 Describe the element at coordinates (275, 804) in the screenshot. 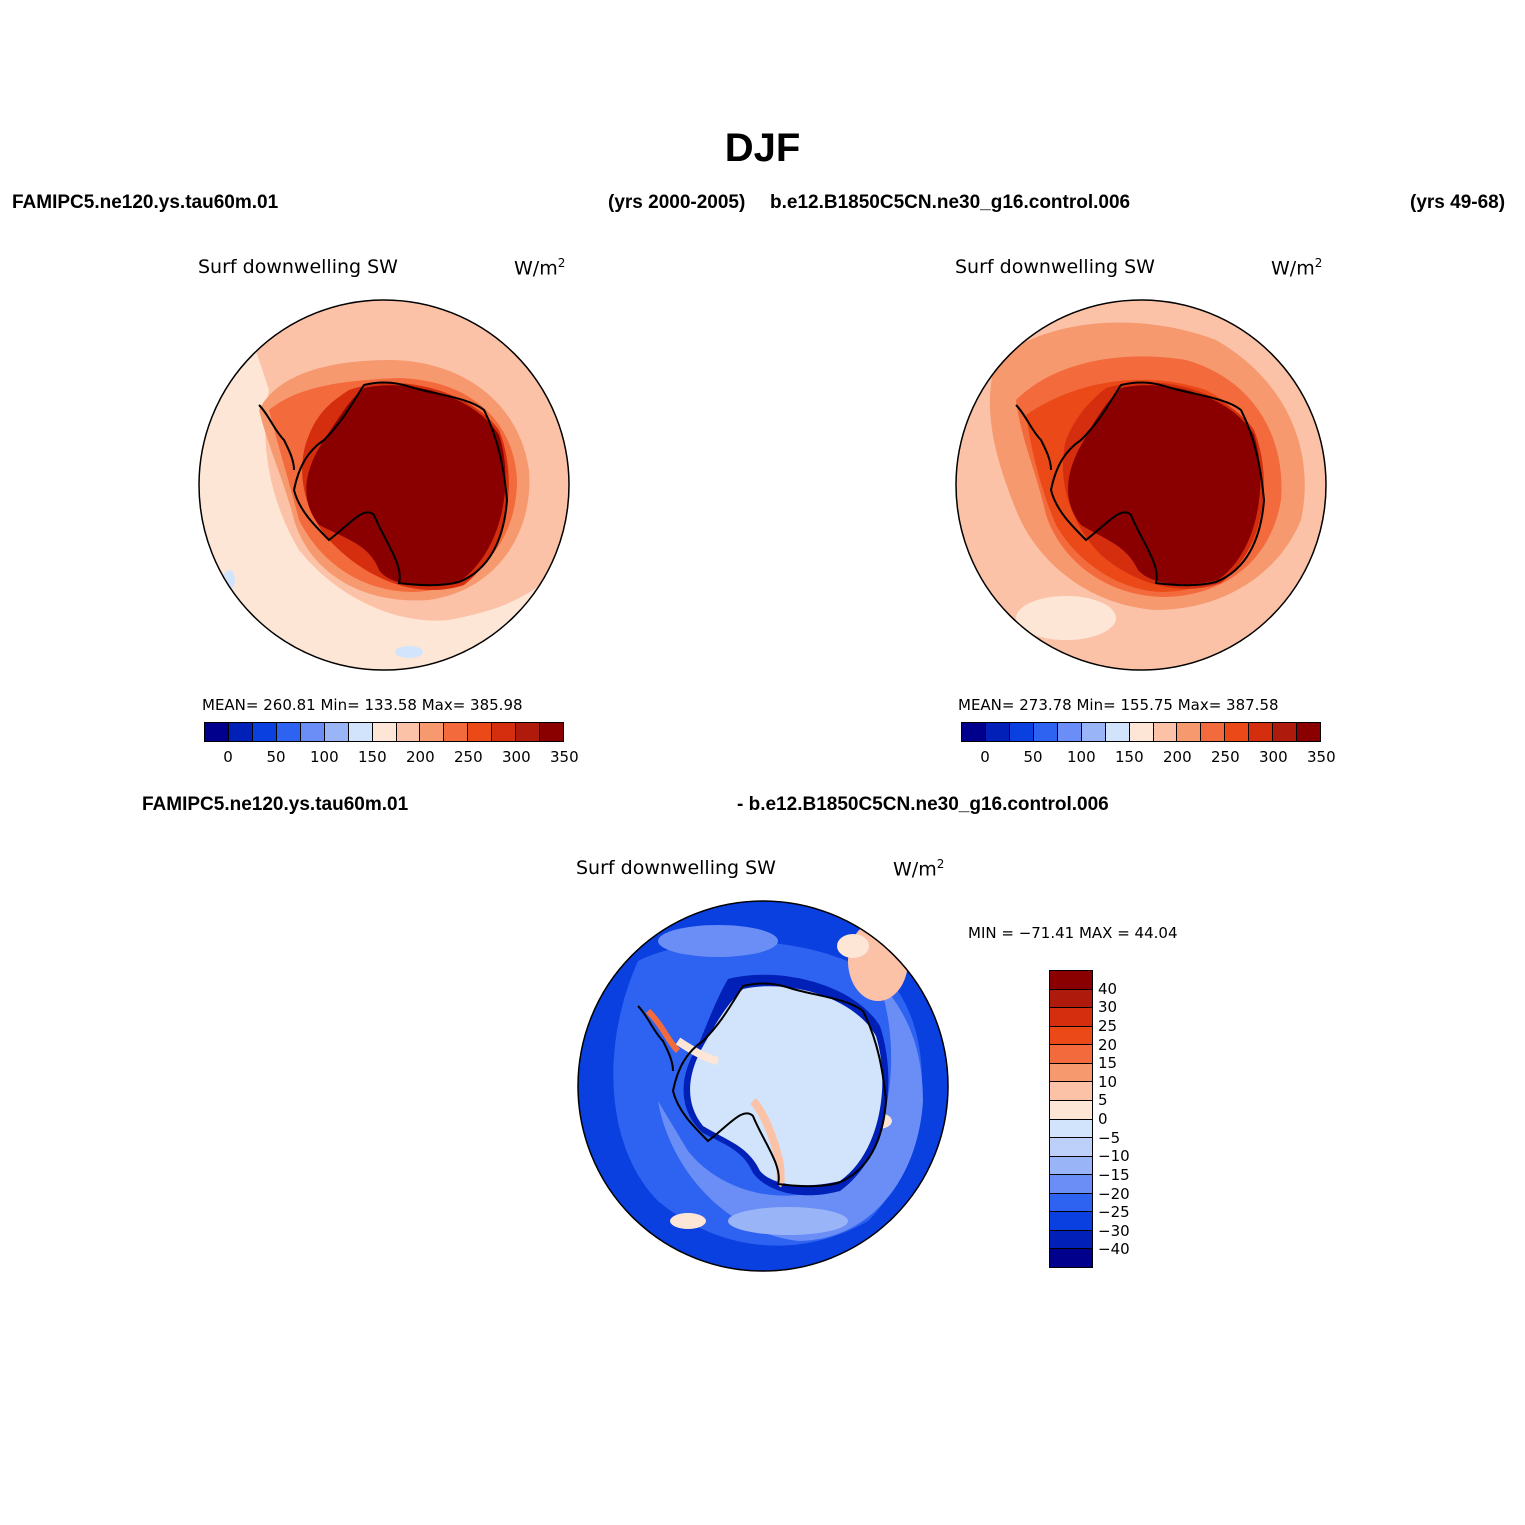

I see `diff-left-case-header: FAMIPC5.ne120.ys.tau60m.01` at that location.